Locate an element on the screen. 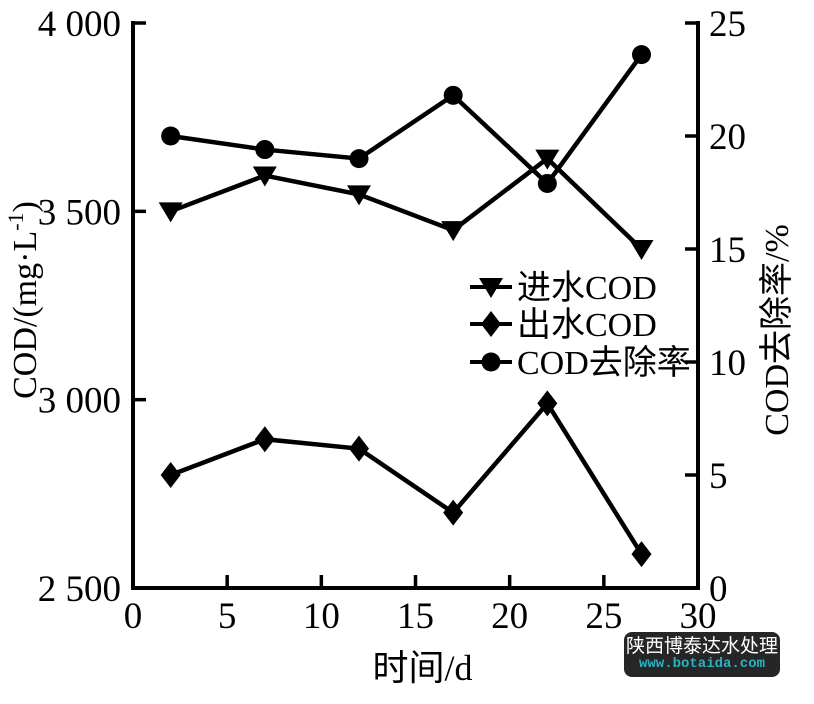 The height and width of the screenshot is (704, 814). right-axis-tick-label: 15 is located at coordinates (727, 250).